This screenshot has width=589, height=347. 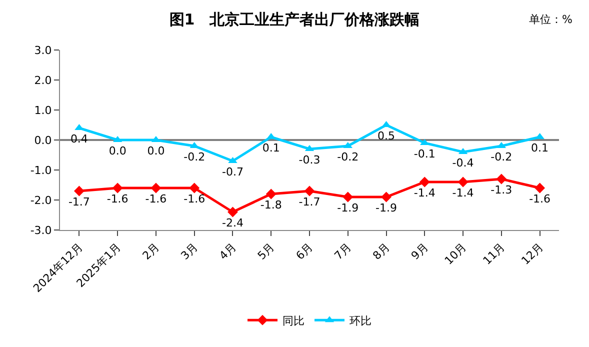 I want to click on text: 单位：%, so click(x=550, y=19).